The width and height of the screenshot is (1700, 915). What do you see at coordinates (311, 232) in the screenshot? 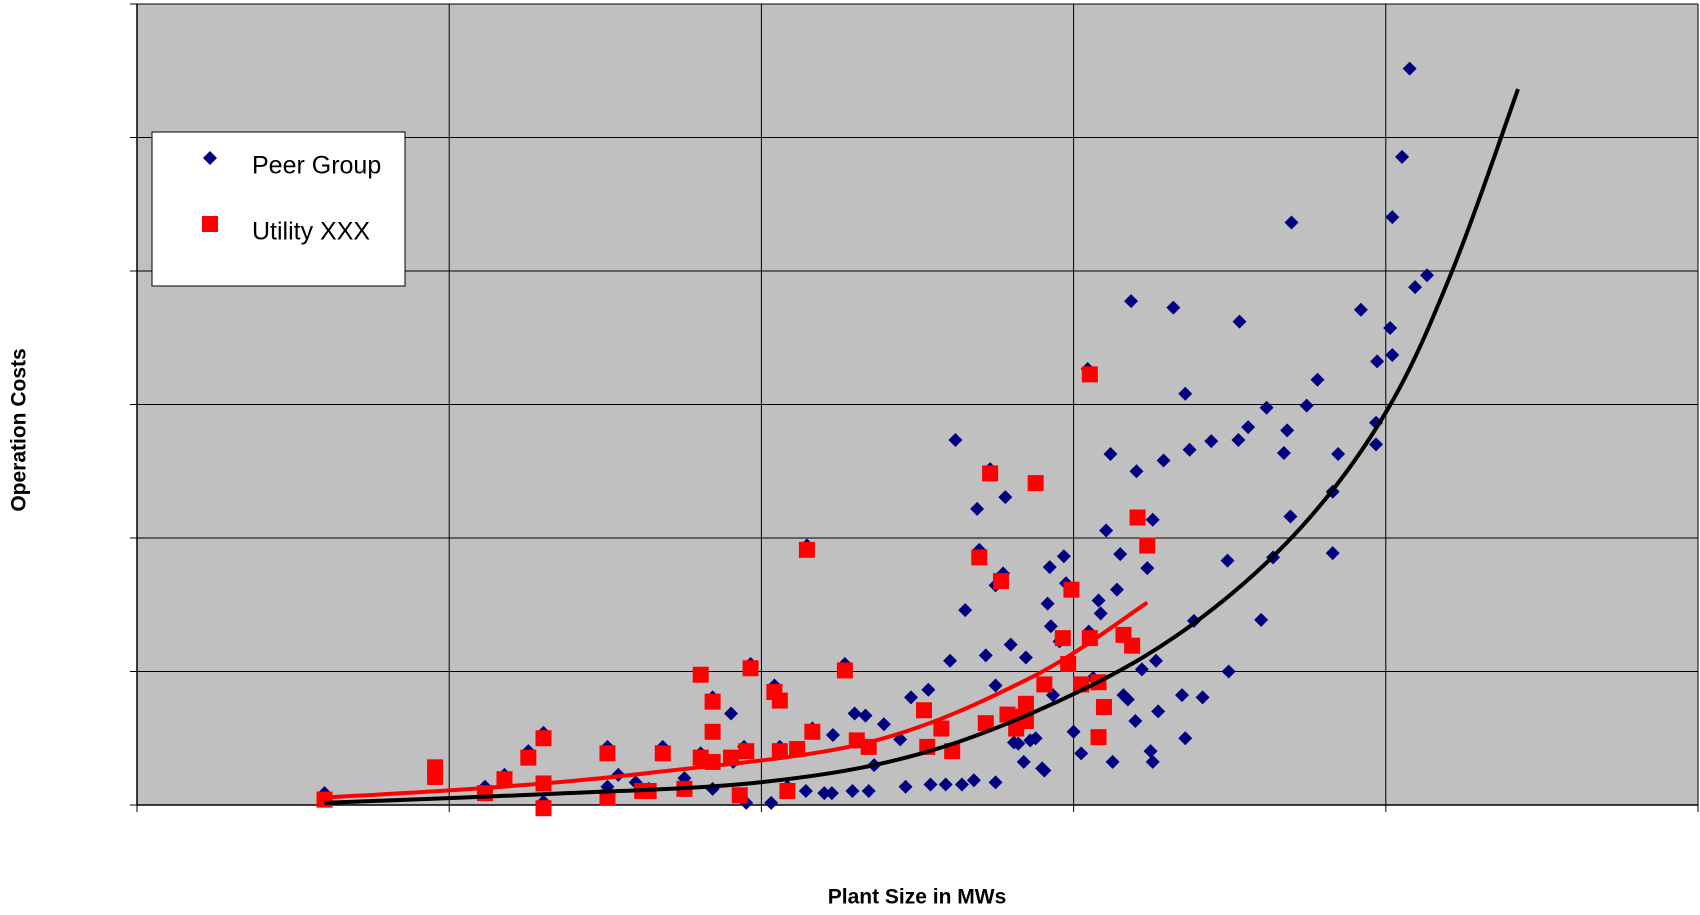
I see `legend-label: Utility XXX` at bounding box center [311, 232].